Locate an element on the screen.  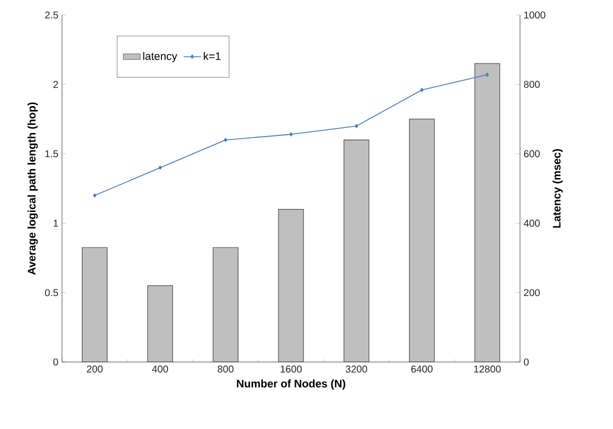
y-tick-label: 0.5 is located at coordinates (51, 292).